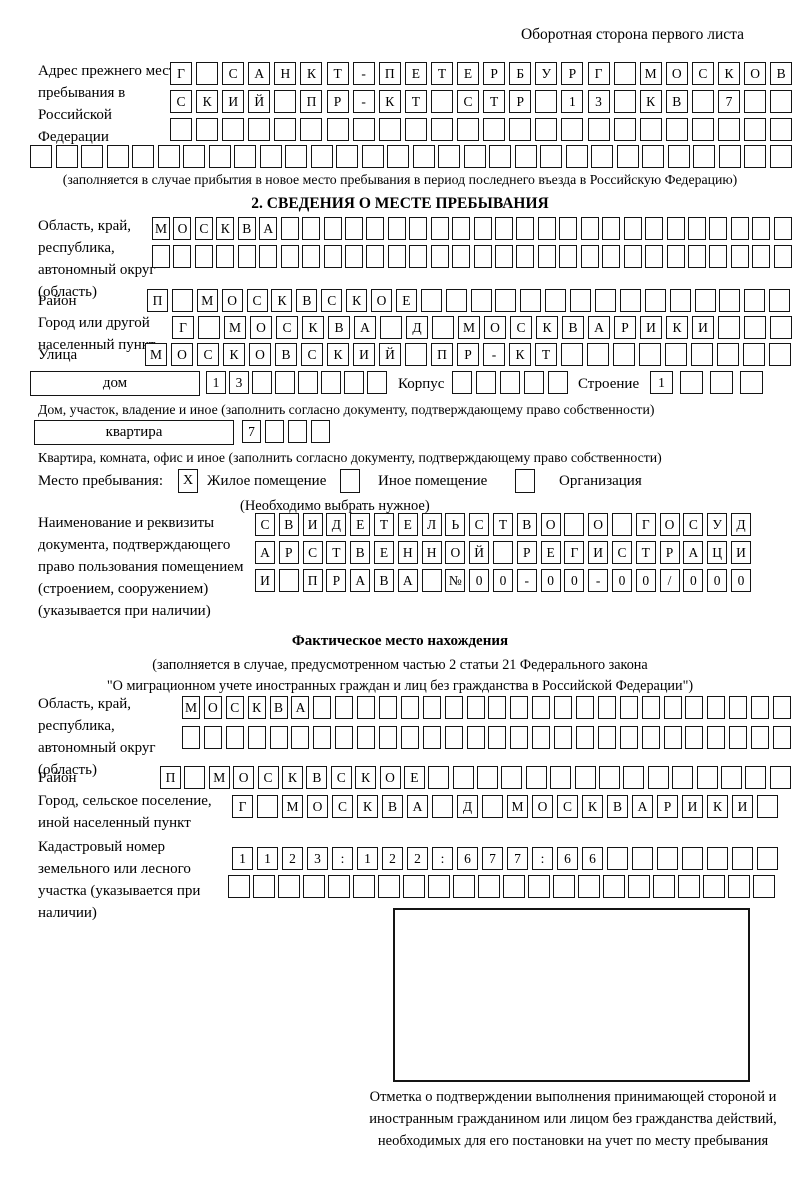  I want to click on char-box: И, so click(651, 327).